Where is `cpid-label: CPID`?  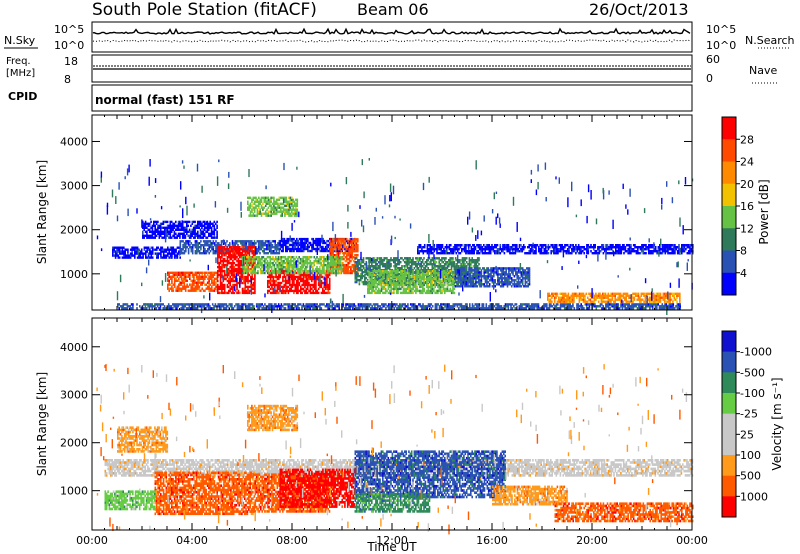 cpid-label: CPID is located at coordinates (22, 96).